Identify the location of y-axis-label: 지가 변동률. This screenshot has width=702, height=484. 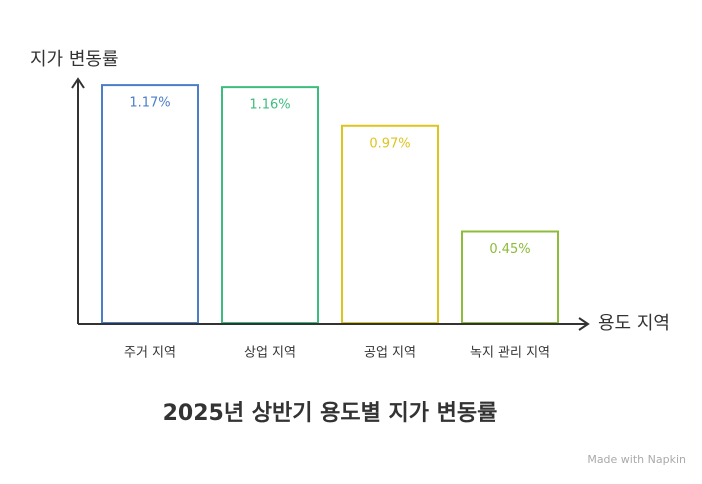
(74, 59).